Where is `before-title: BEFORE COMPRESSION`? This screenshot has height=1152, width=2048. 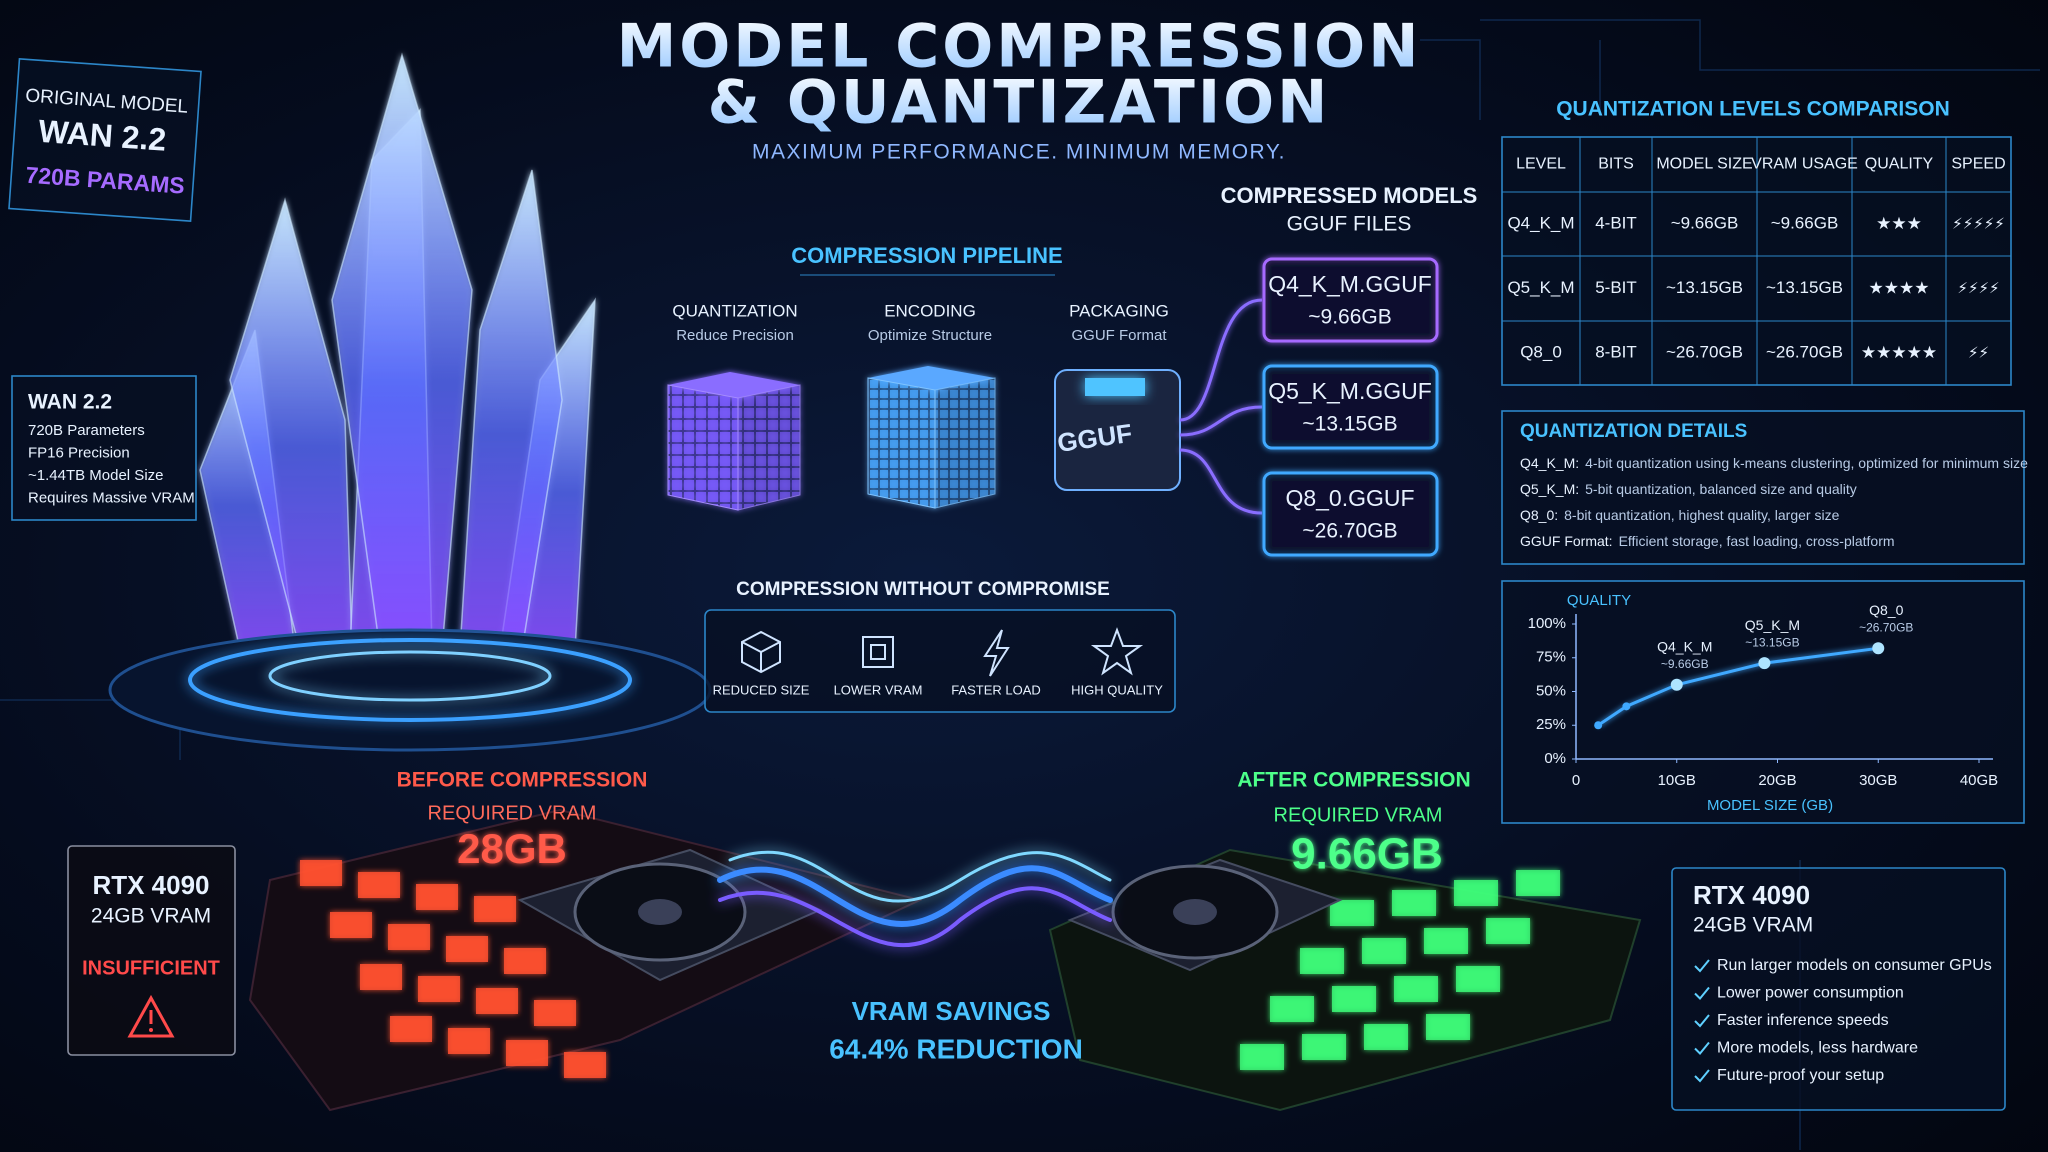
before-title: BEFORE COMPRESSION is located at coordinates (522, 780).